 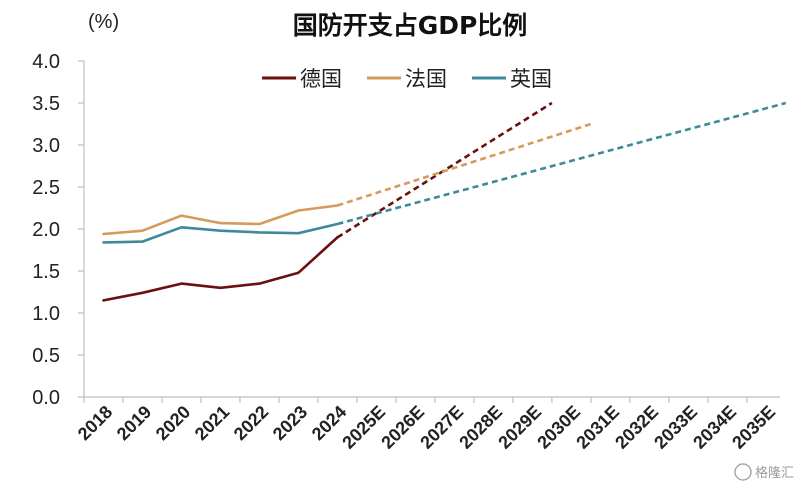 What do you see at coordinates (46, 272) in the screenshot?
I see `y-tick-label: 1.5` at bounding box center [46, 272].